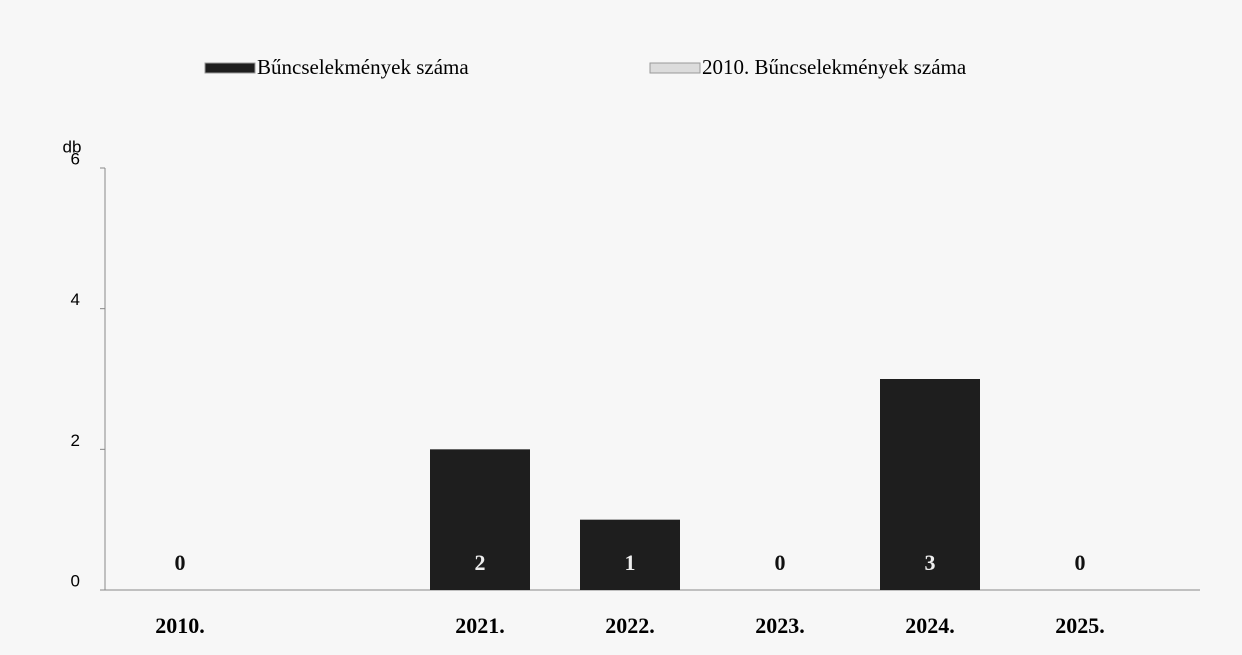 This screenshot has width=1242, height=655. I want to click on legend-label: 2010. Bűncselekmények száma, so click(834, 67).